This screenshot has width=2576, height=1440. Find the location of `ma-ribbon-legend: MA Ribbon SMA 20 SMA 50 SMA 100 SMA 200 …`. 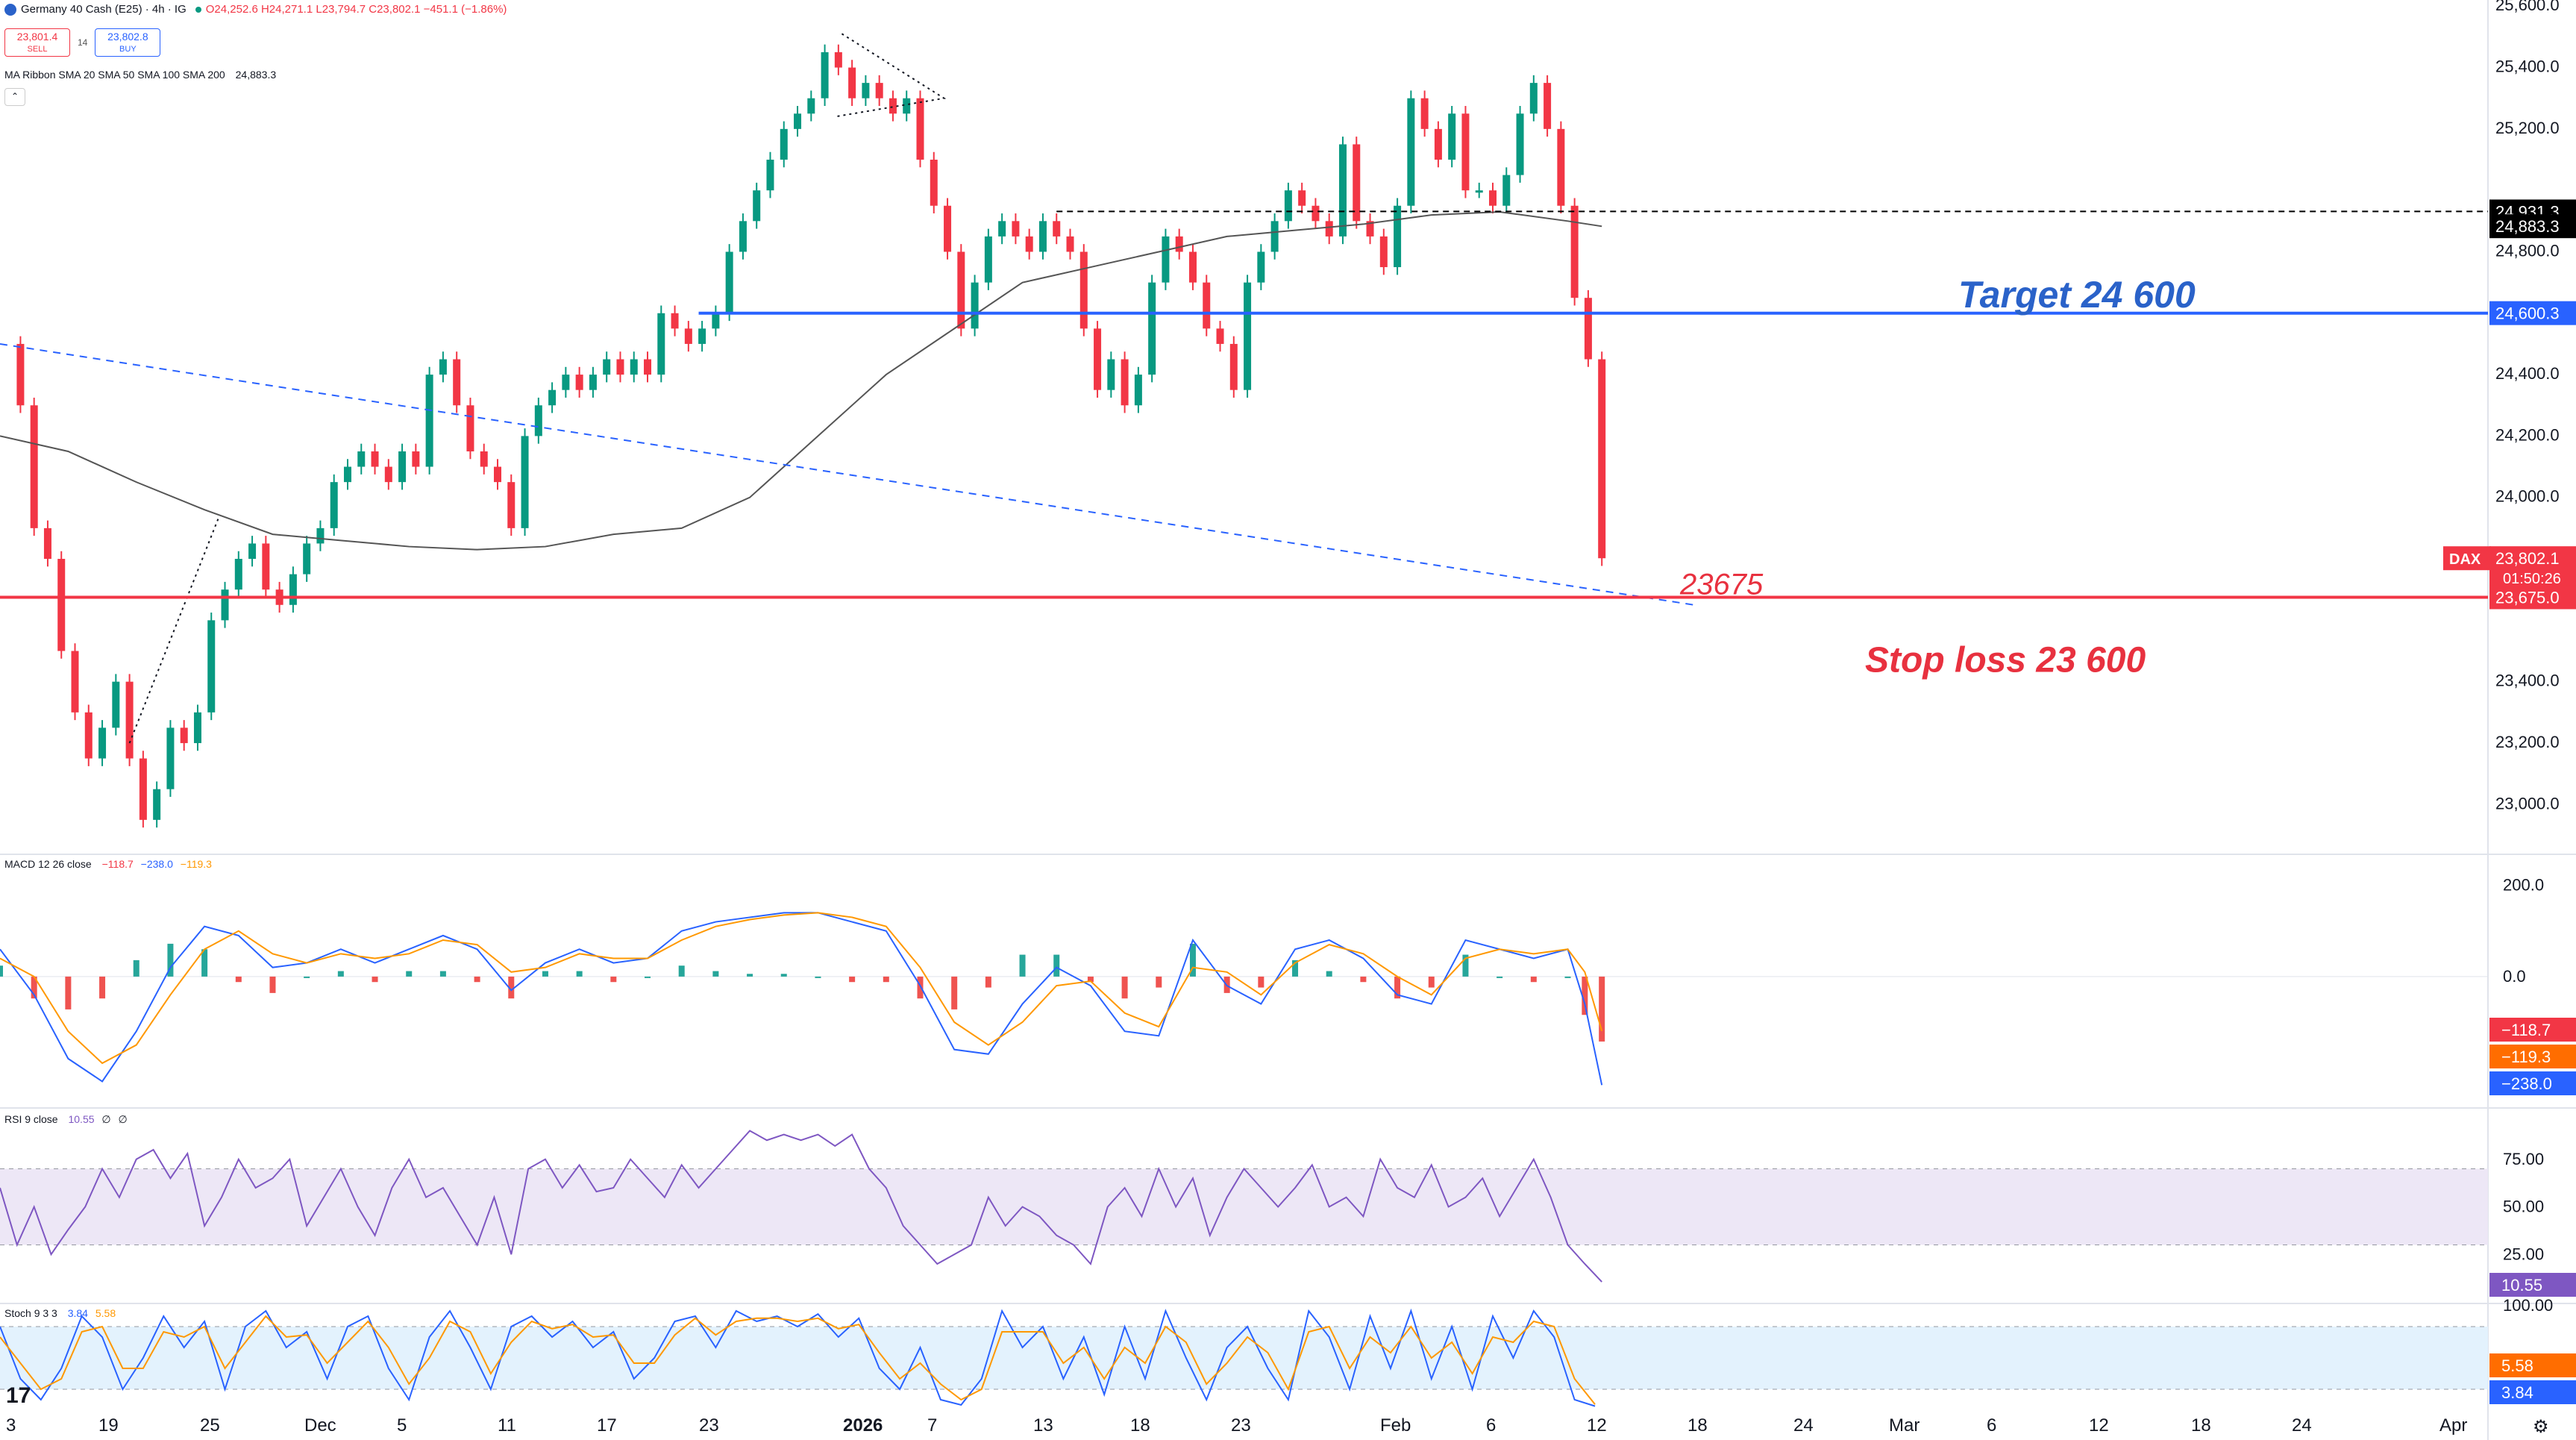

ma-ribbon-legend: MA Ribbon SMA 20 SMA 50 SMA 100 SMA 200 … is located at coordinates (140, 75).